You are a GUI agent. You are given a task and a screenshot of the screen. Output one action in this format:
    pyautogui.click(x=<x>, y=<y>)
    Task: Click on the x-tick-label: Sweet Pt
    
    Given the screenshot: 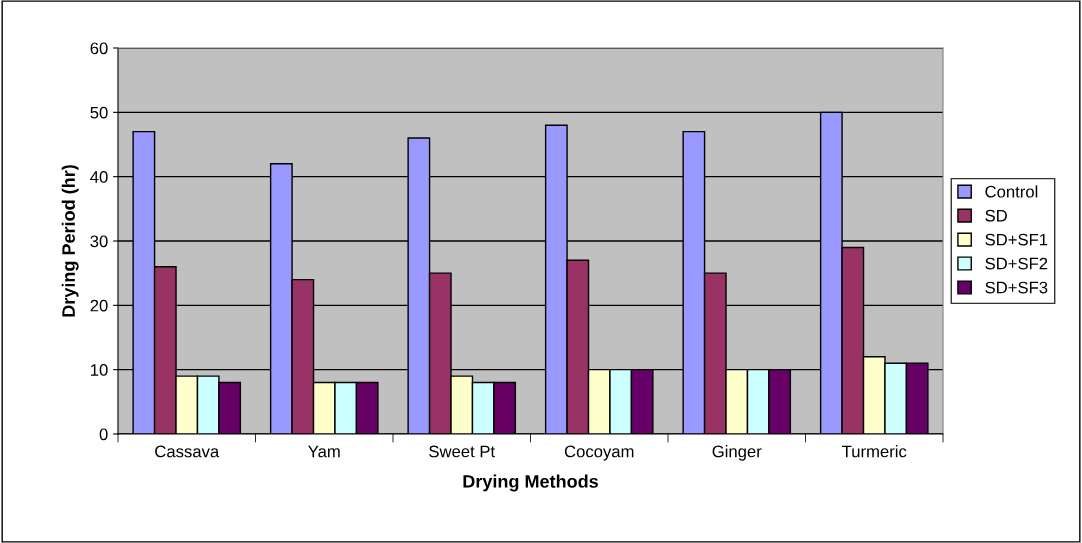 What is the action you would take?
    pyautogui.click(x=462, y=451)
    